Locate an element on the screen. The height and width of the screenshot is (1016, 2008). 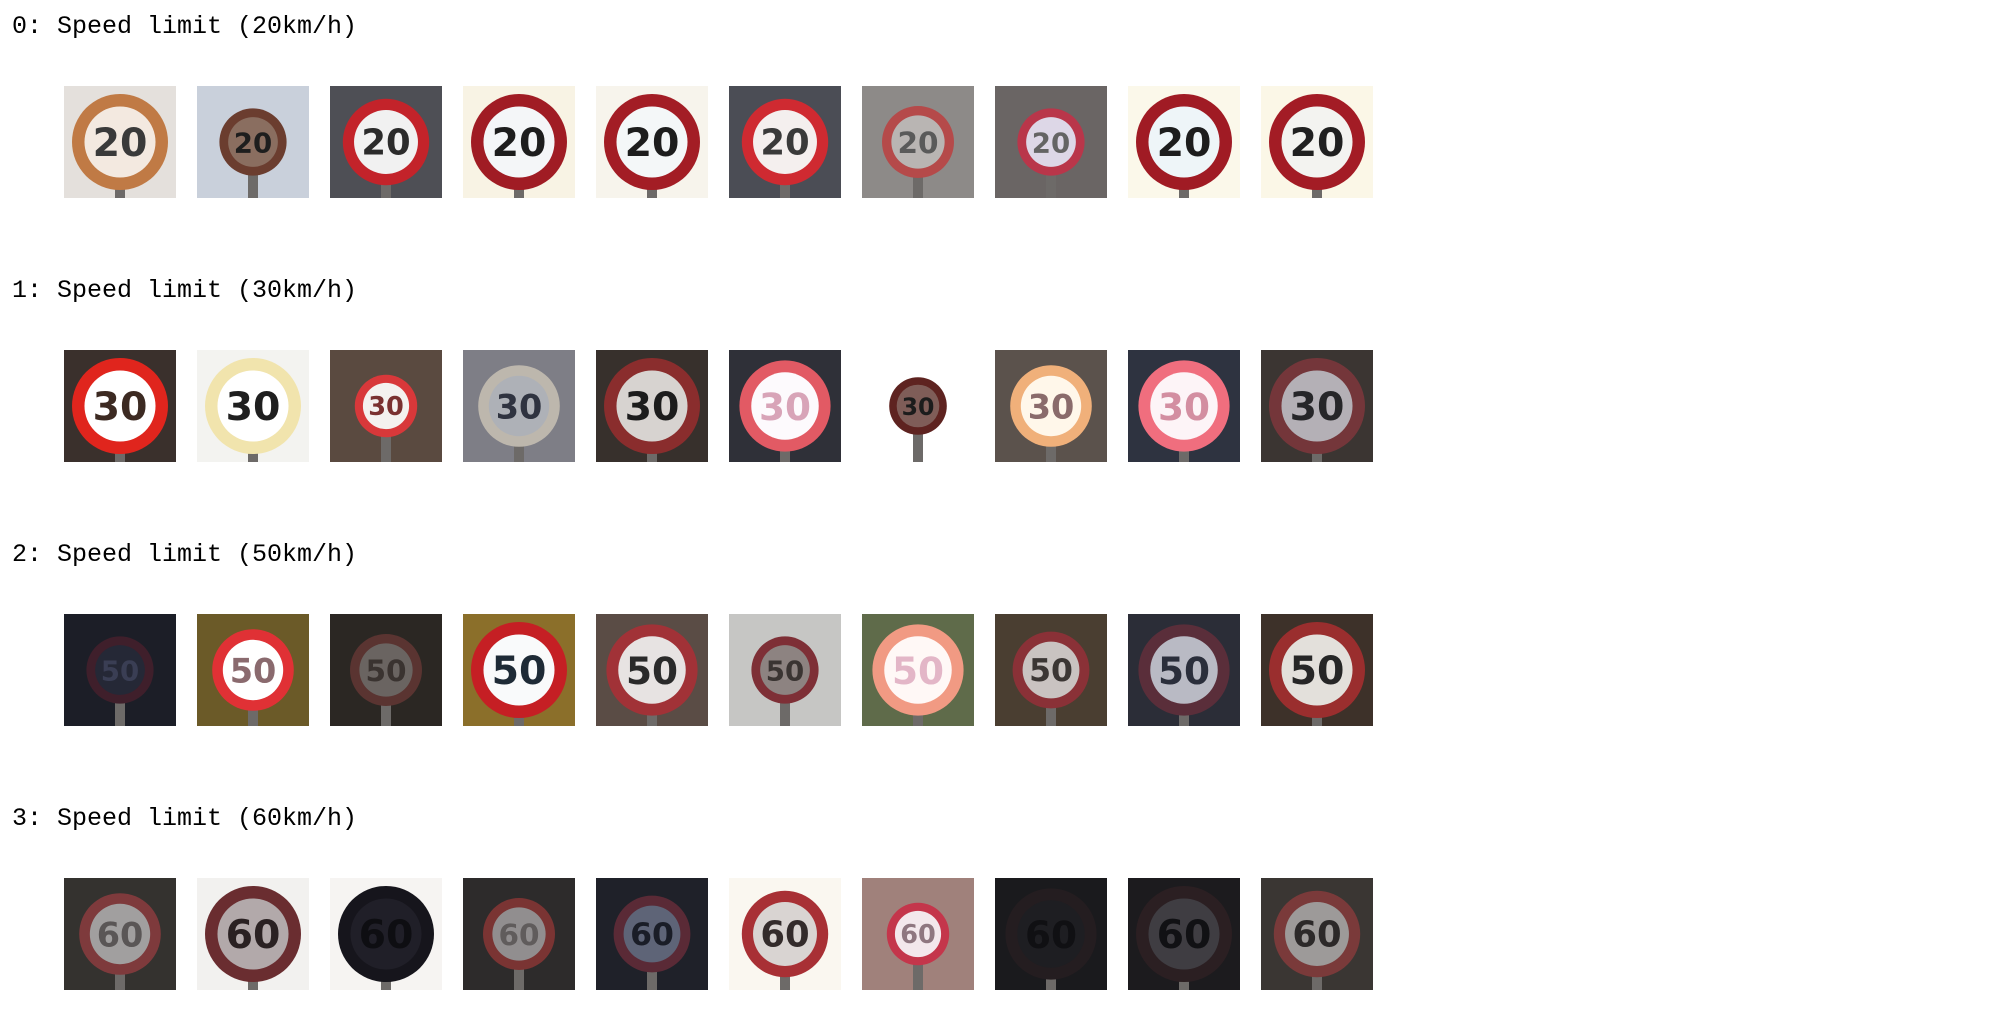
thumbnail-row: 30 30 30 30 30 30 30 30 30 30 is located at coordinates (729, 406).